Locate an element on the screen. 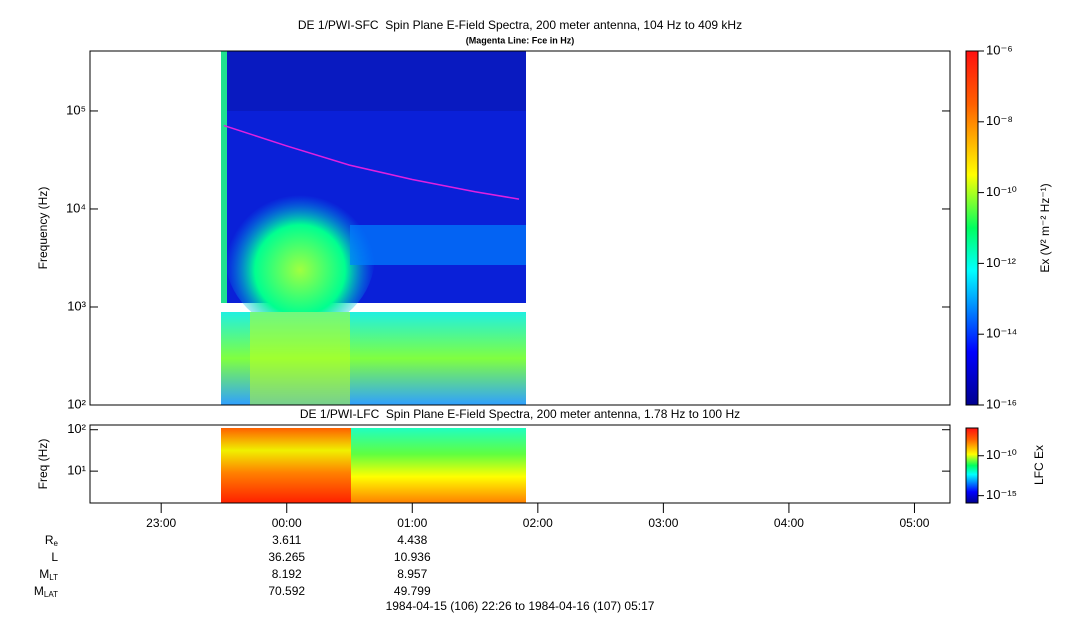 Image resolution: width=1083 pixels, height=620 pixels. ephemeris-label-sub: LT is located at coordinates (53, 577).